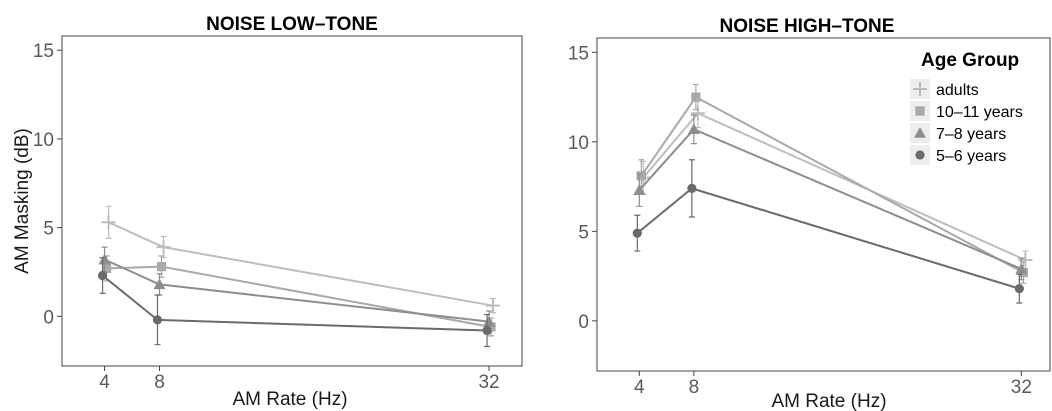 Image resolution: width=1052 pixels, height=411 pixels. I want to click on legend-label: adults, so click(957, 90).